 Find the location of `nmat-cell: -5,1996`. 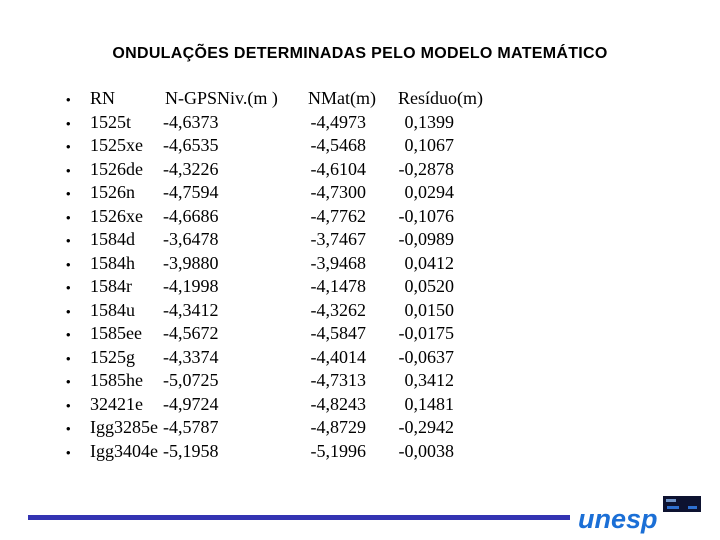

nmat-cell: -5,1996 is located at coordinates (338, 450).